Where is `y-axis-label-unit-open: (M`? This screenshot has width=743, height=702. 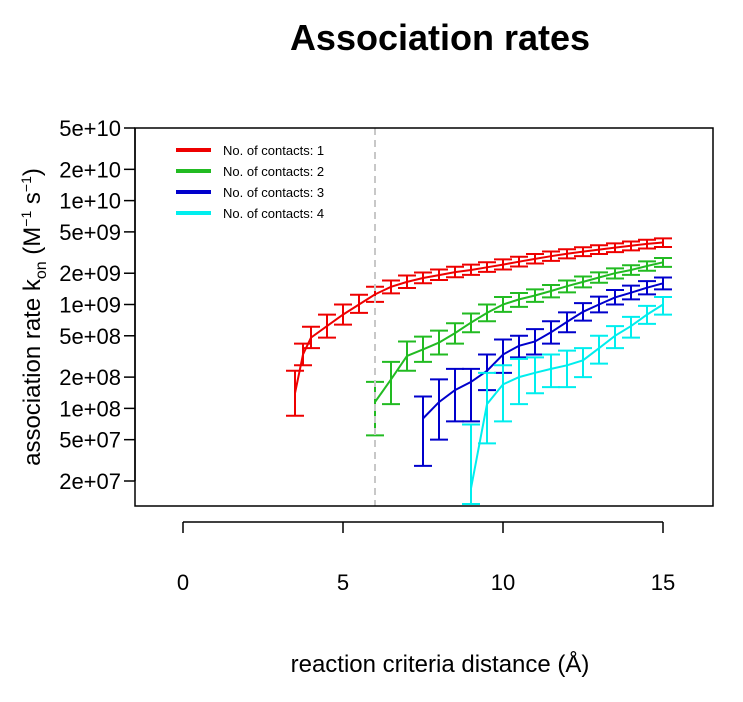 y-axis-label-unit-open: (M is located at coordinates (32, 244).